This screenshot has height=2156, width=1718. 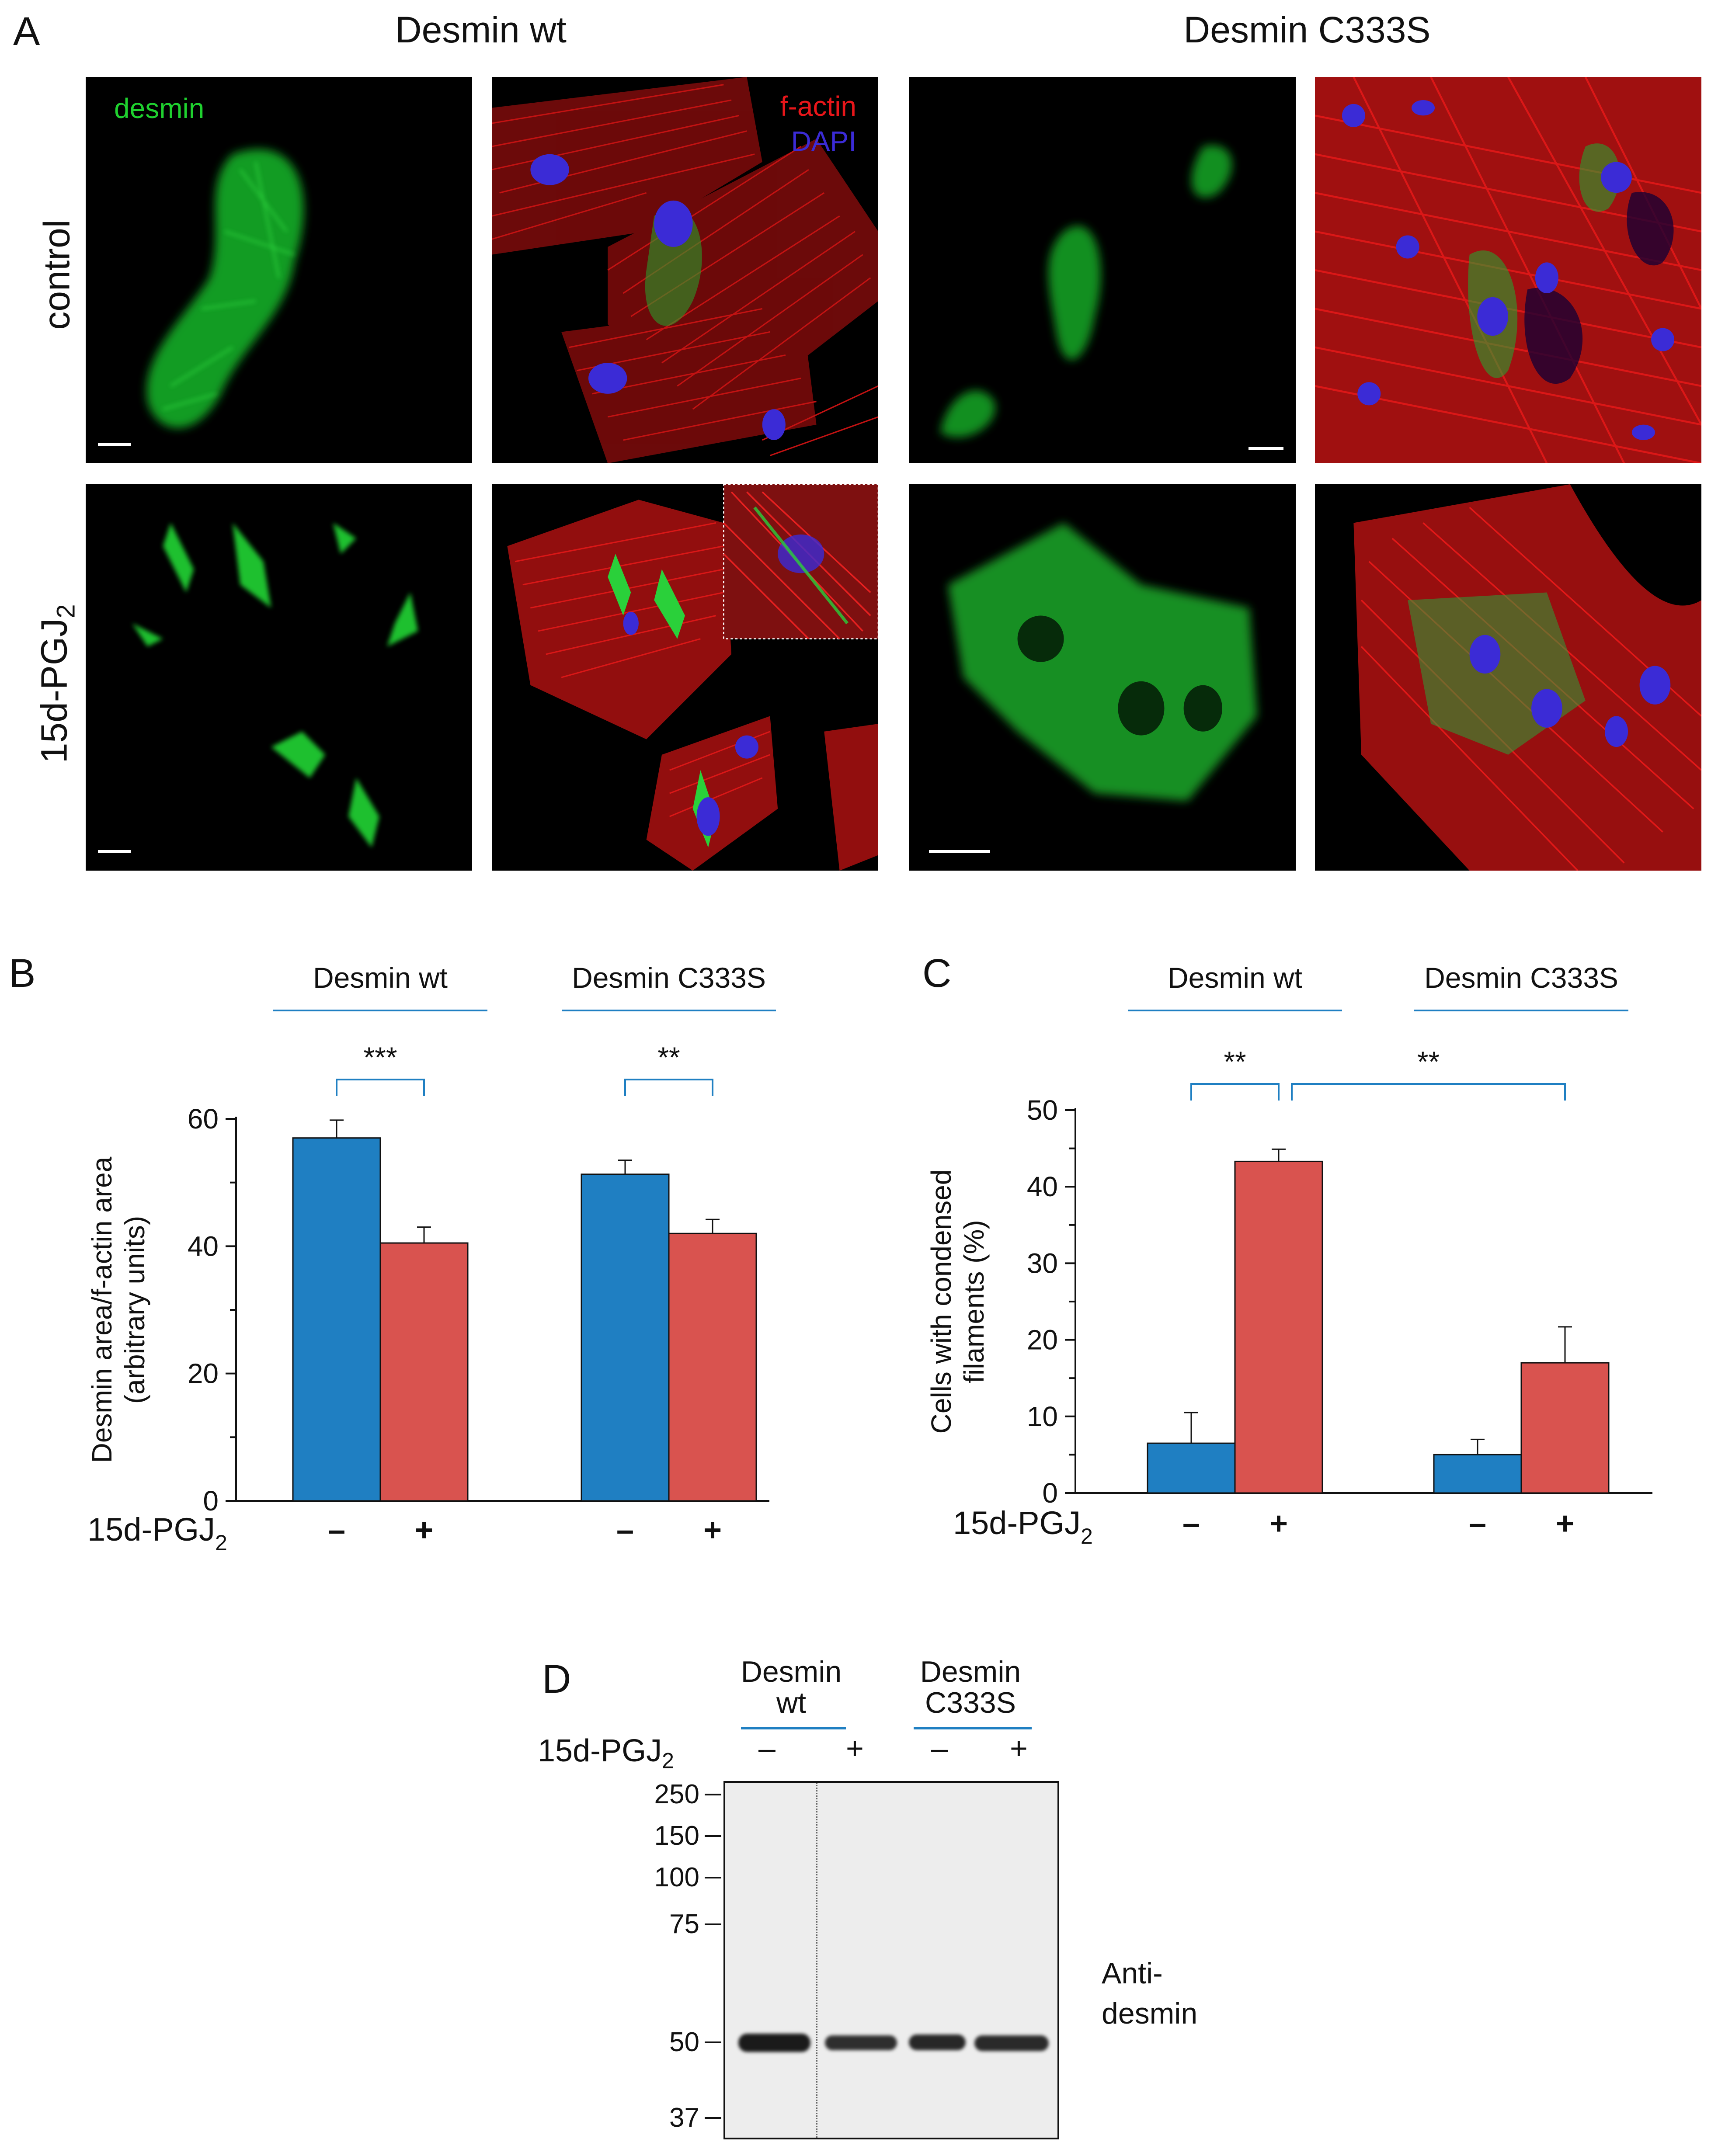 What do you see at coordinates (676, 1836) in the screenshot?
I see `marker-150: 150` at bounding box center [676, 1836].